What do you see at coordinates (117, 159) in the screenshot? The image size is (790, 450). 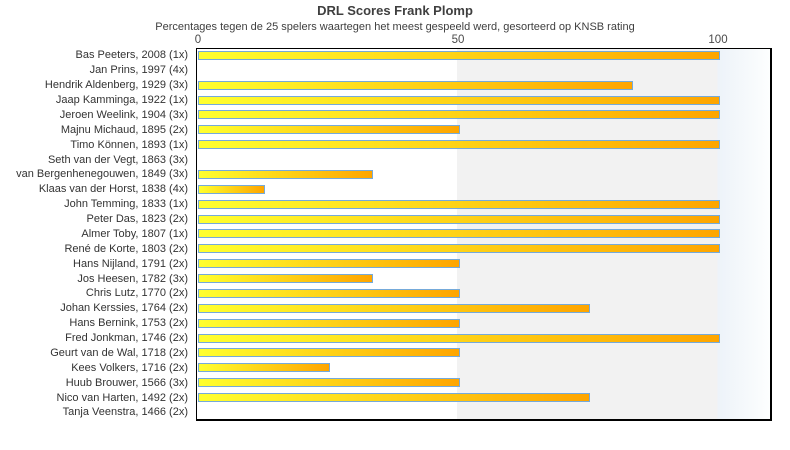 I see `category-label: Seth van der Vegt, 1863 (3x)` at bounding box center [117, 159].